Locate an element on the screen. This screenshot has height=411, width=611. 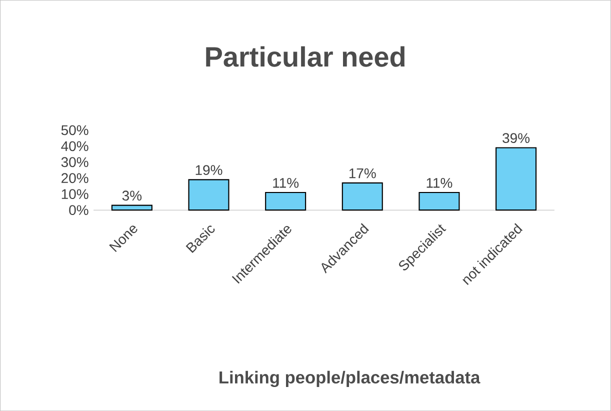
chart-title: Particular need is located at coordinates (305, 56).